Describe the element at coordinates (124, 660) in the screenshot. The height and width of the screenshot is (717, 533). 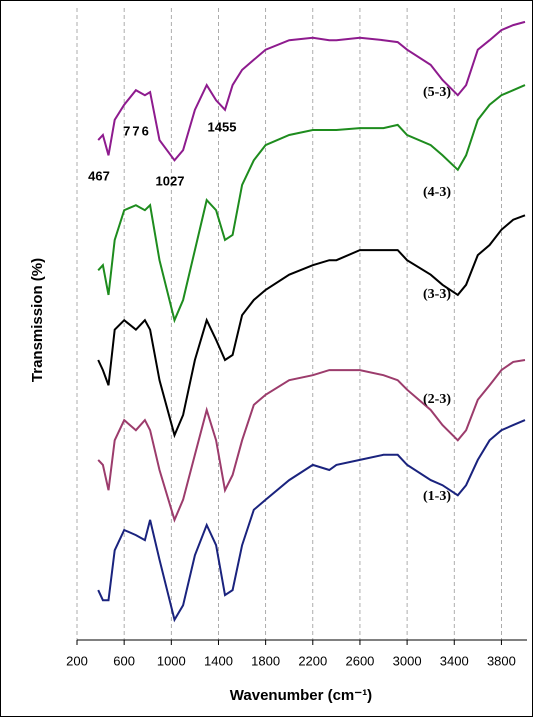
I see `x-tick-label: 600` at that location.